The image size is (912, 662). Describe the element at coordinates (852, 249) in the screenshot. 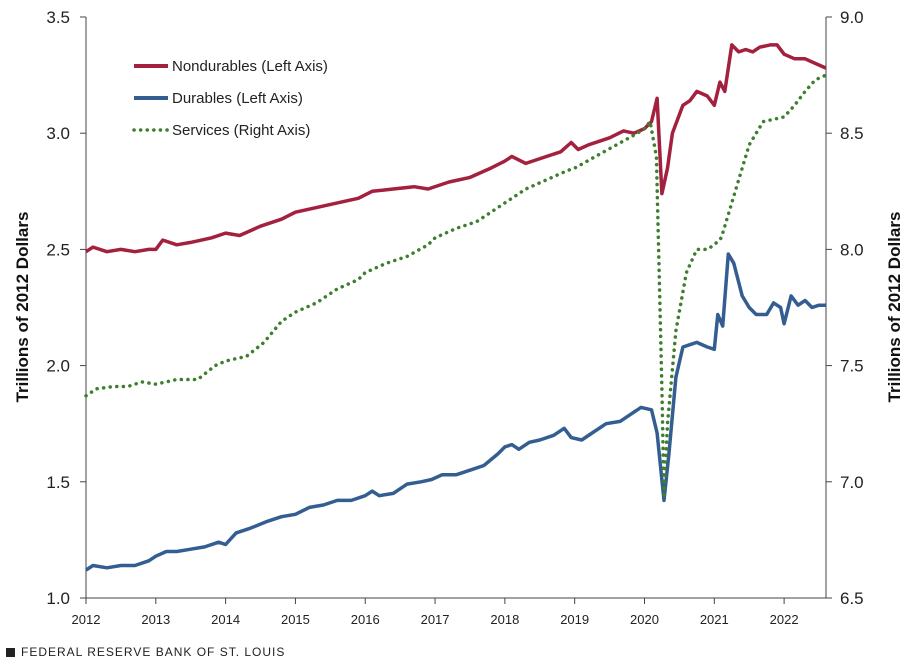

I see `right-tick-label: 8.0` at that location.